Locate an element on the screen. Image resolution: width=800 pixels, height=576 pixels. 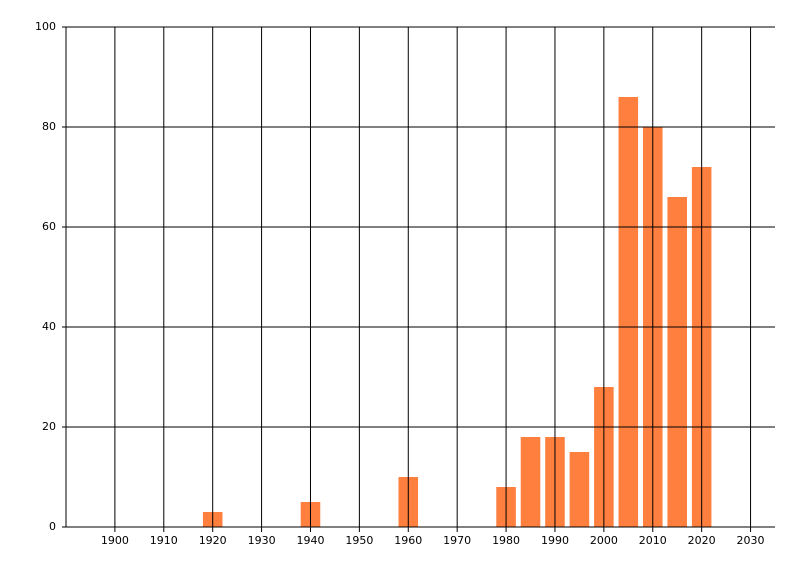
x-tick-label: 1910 is located at coordinates (164, 540).